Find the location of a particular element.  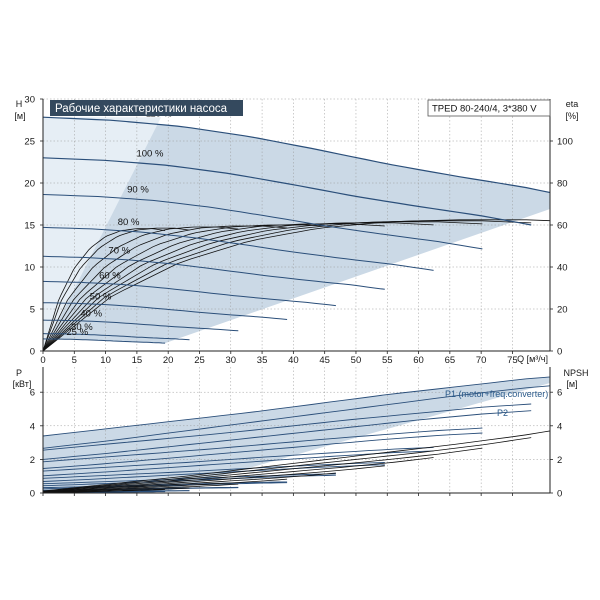

y-left-label-top: H is located at coordinates (19, 104).